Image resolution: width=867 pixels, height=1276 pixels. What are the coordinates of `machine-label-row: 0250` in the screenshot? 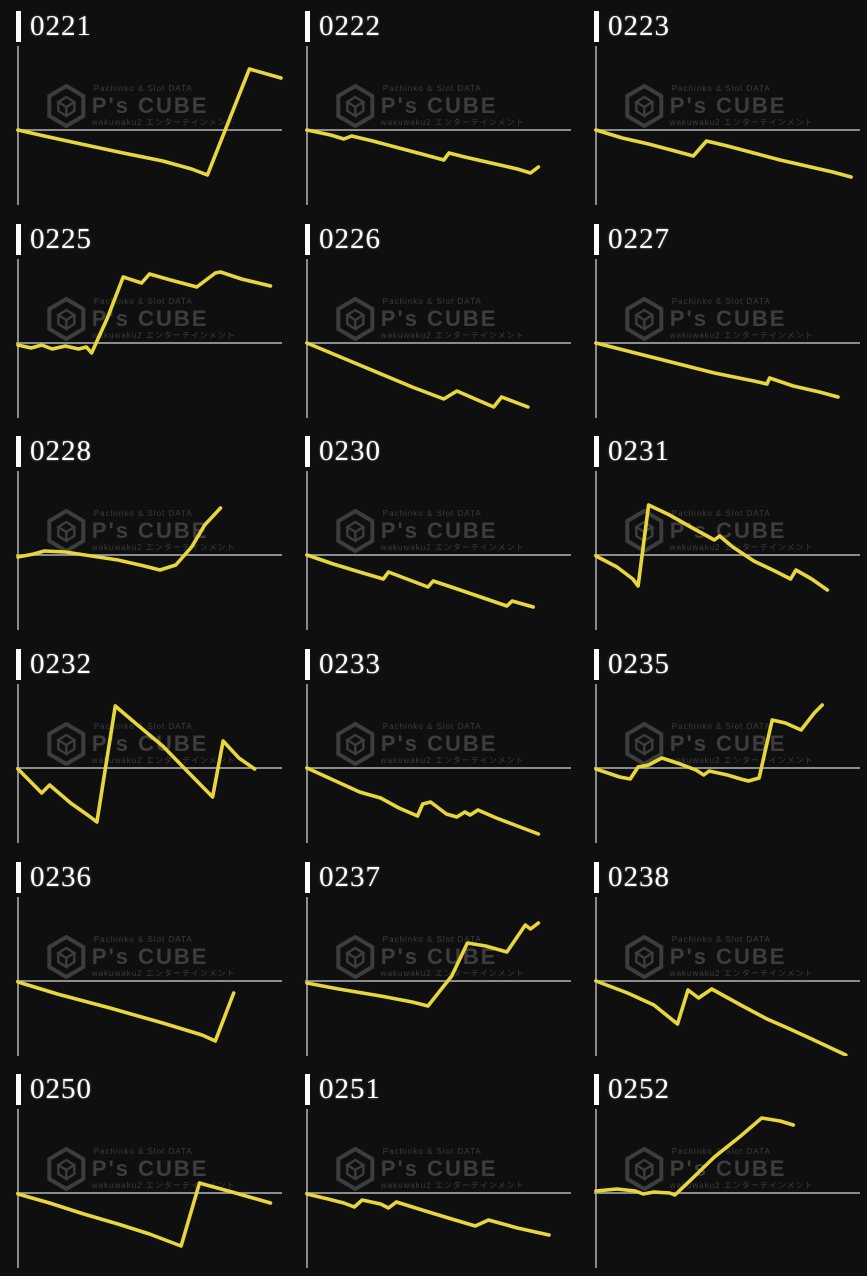 It's located at (54, 1089).